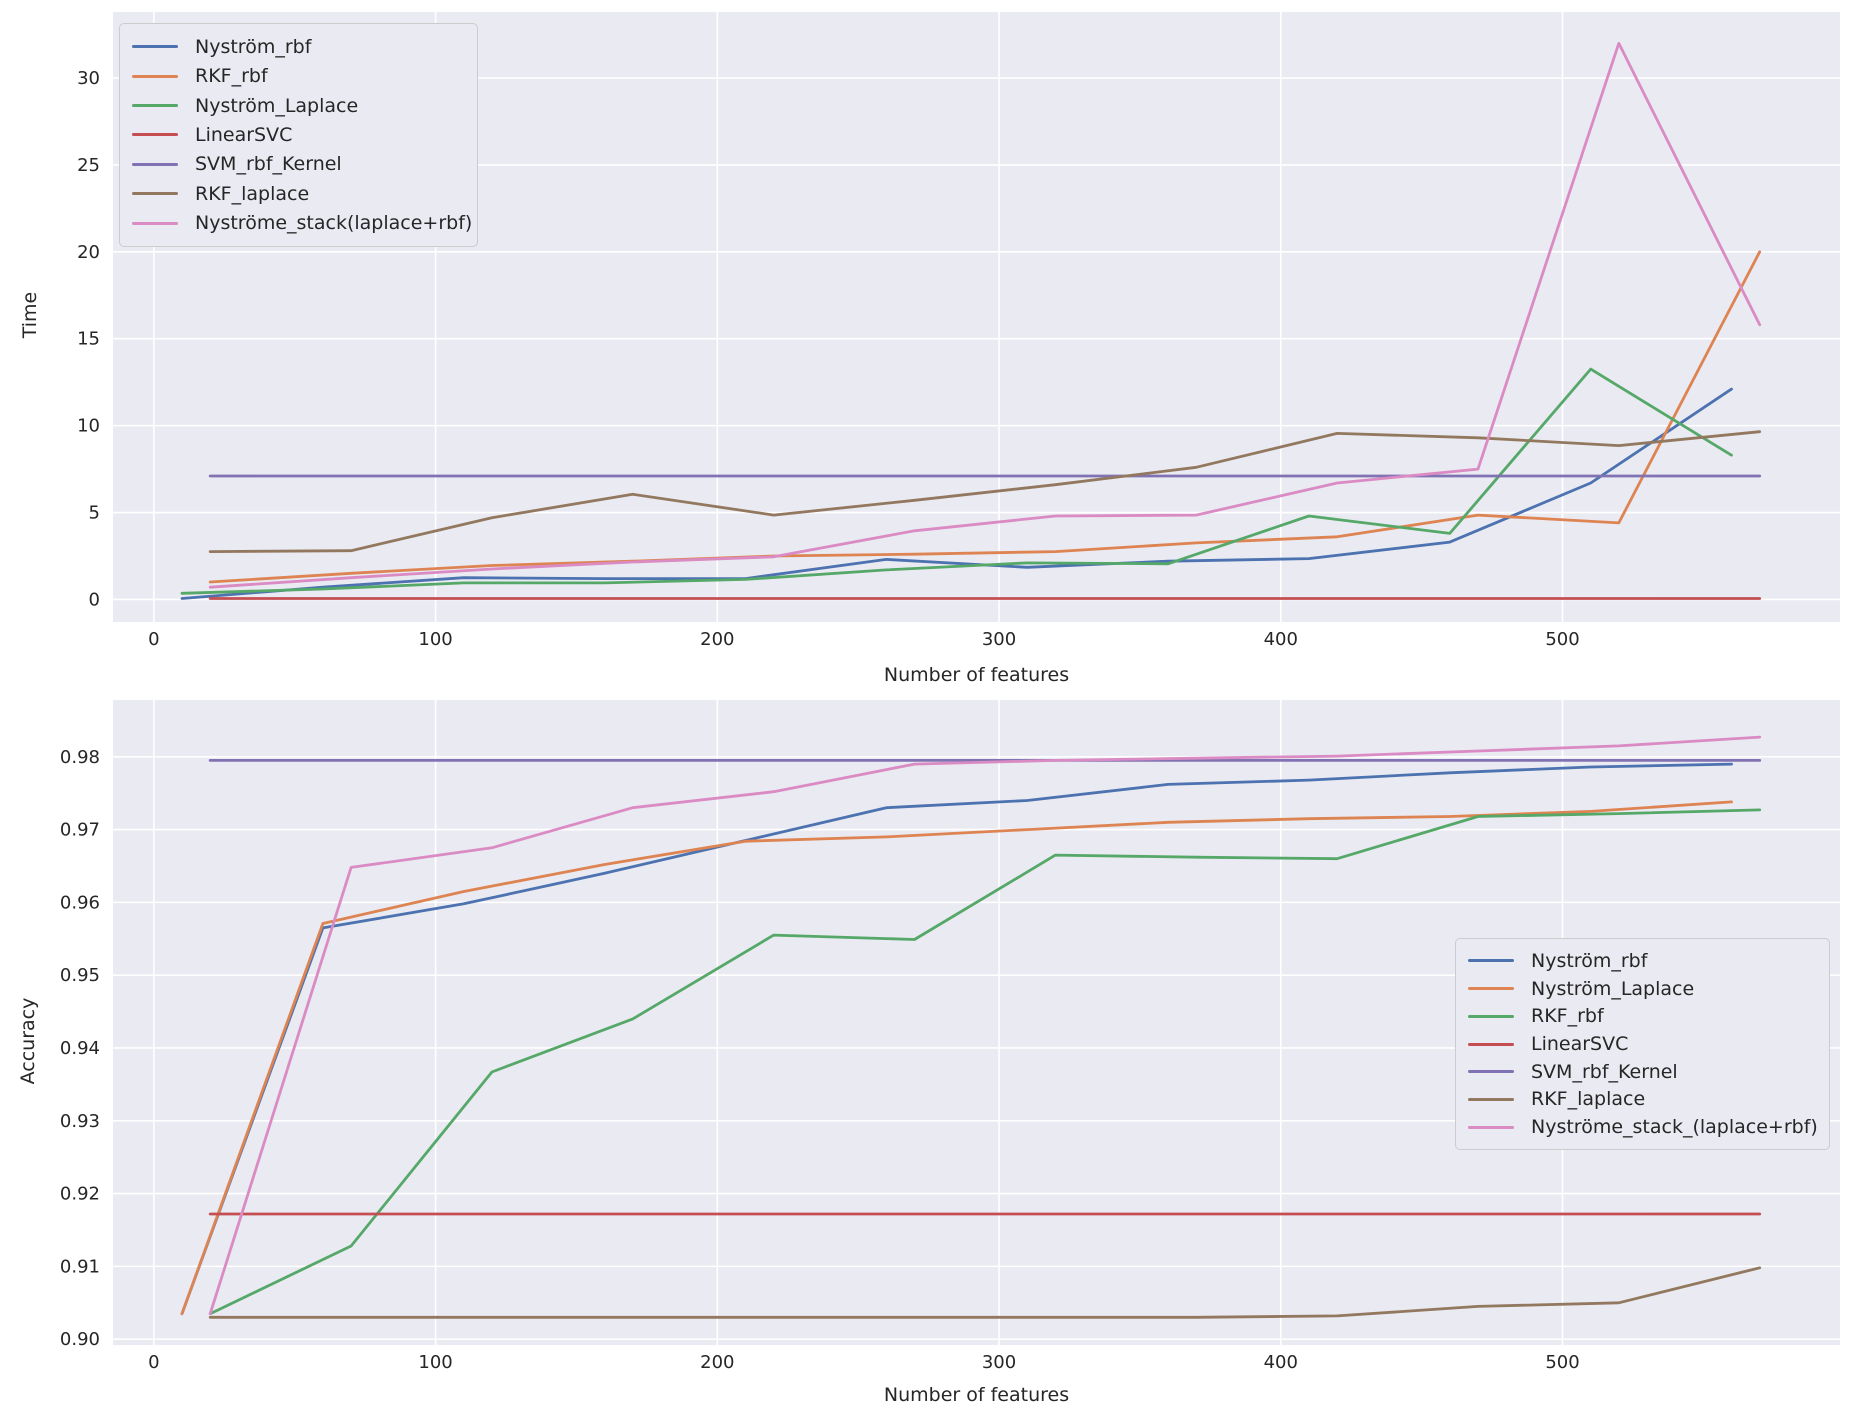 The width and height of the screenshot is (1851, 1419). Describe the element at coordinates (94, 513) in the screenshot. I see `y-tick-label: 5` at that location.